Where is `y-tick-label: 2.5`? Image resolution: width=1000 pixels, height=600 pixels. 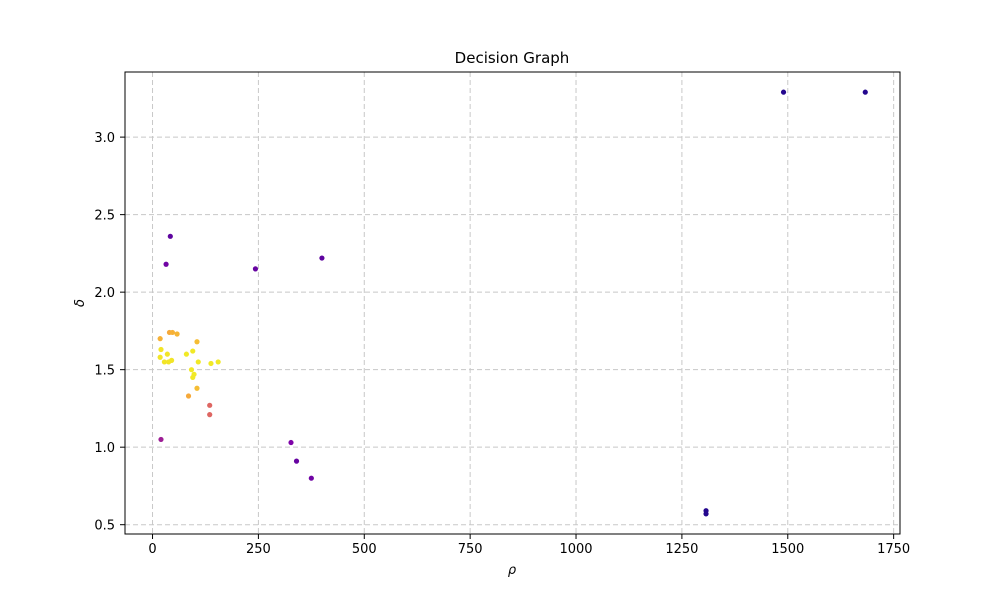 y-tick-label: 2.5 is located at coordinates (104, 216).